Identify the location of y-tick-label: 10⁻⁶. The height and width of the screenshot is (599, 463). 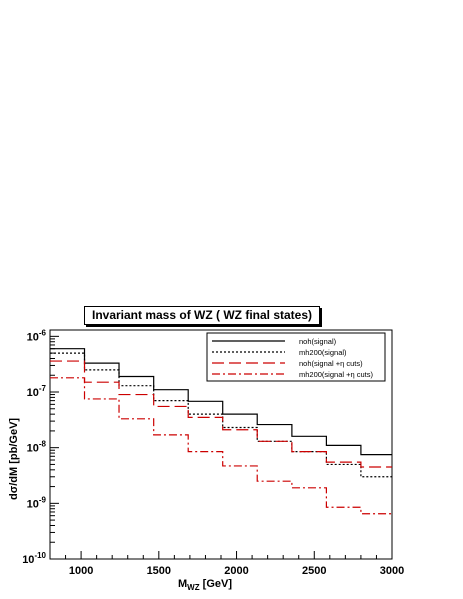
(37, 335).